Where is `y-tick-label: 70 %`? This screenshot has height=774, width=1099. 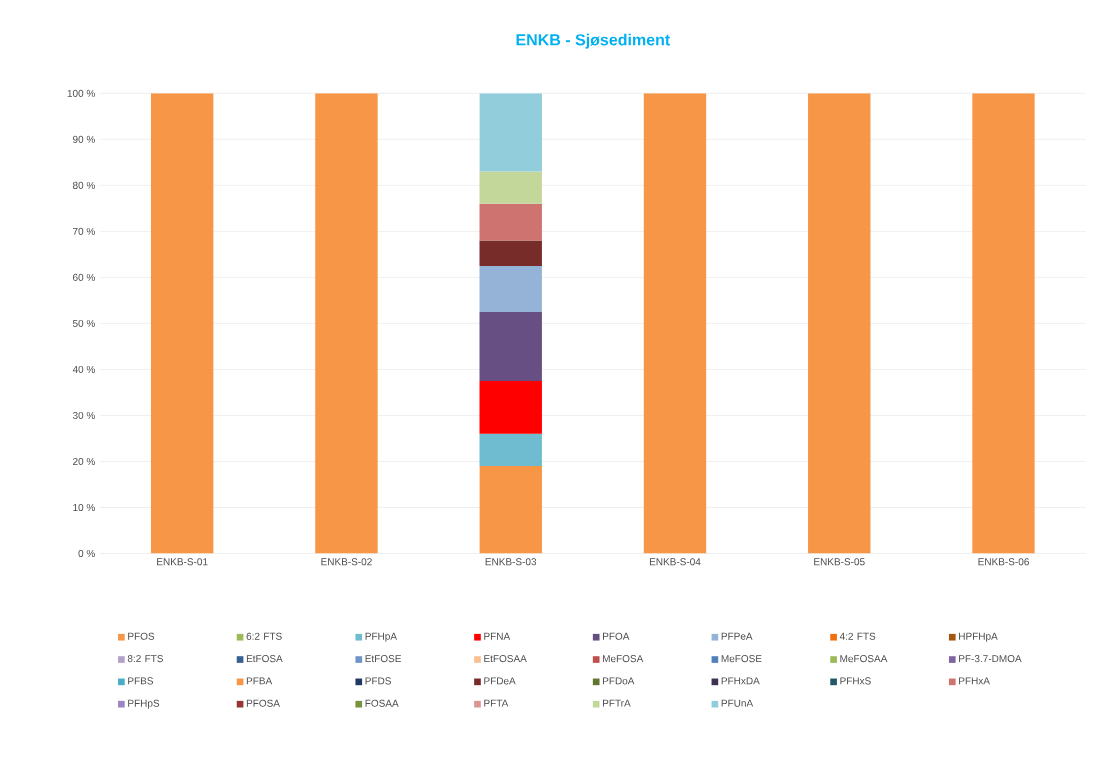 y-tick-label: 70 % is located at coordinates (84, 232).